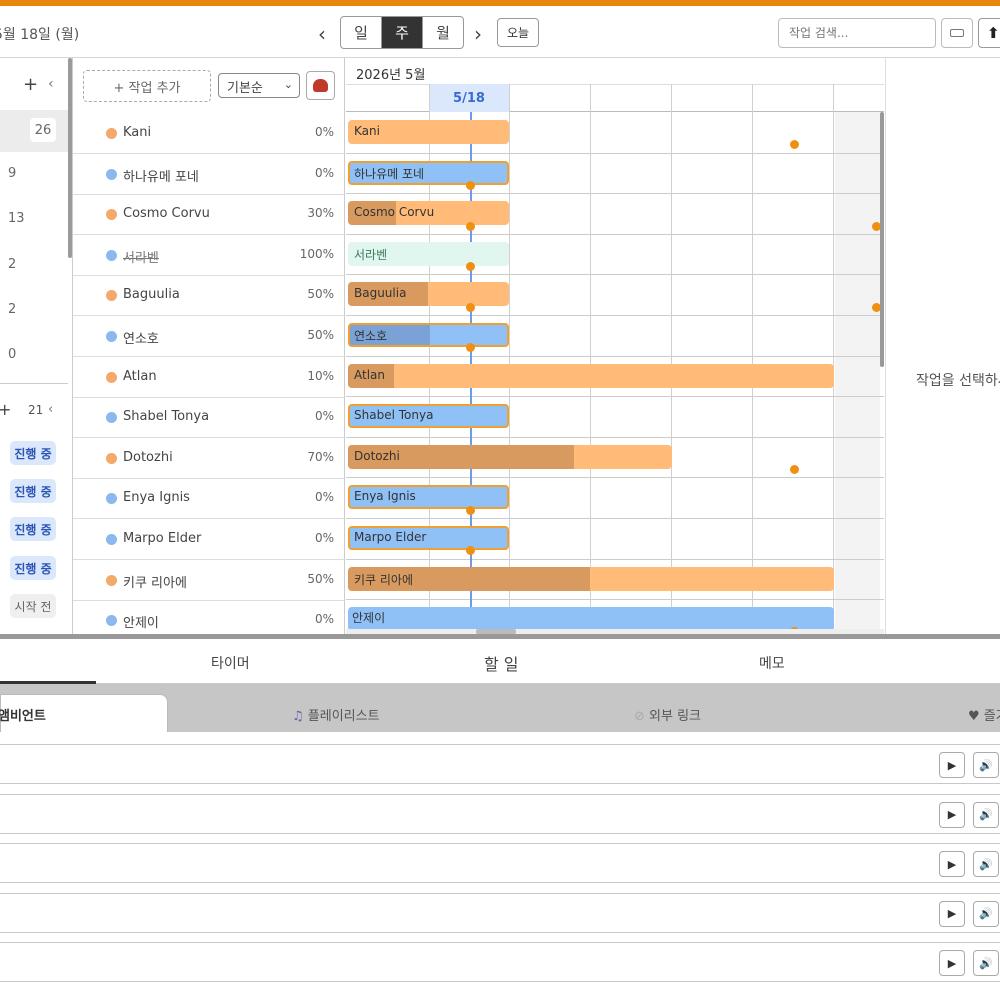  I want to click on tab-timer: 타이머, so click(230, 664).